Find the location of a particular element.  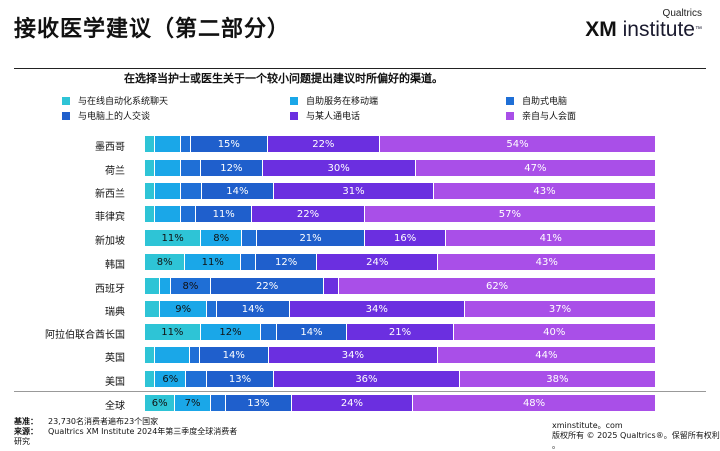

bar-segment: 34% is located at coordinates (377, 309).